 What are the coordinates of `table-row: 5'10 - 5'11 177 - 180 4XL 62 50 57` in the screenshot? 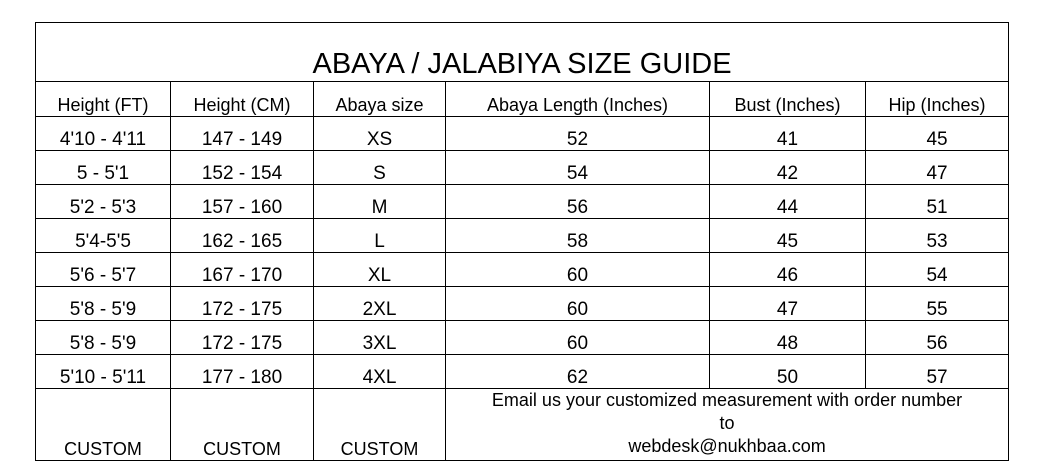 It's located at (522, 371).